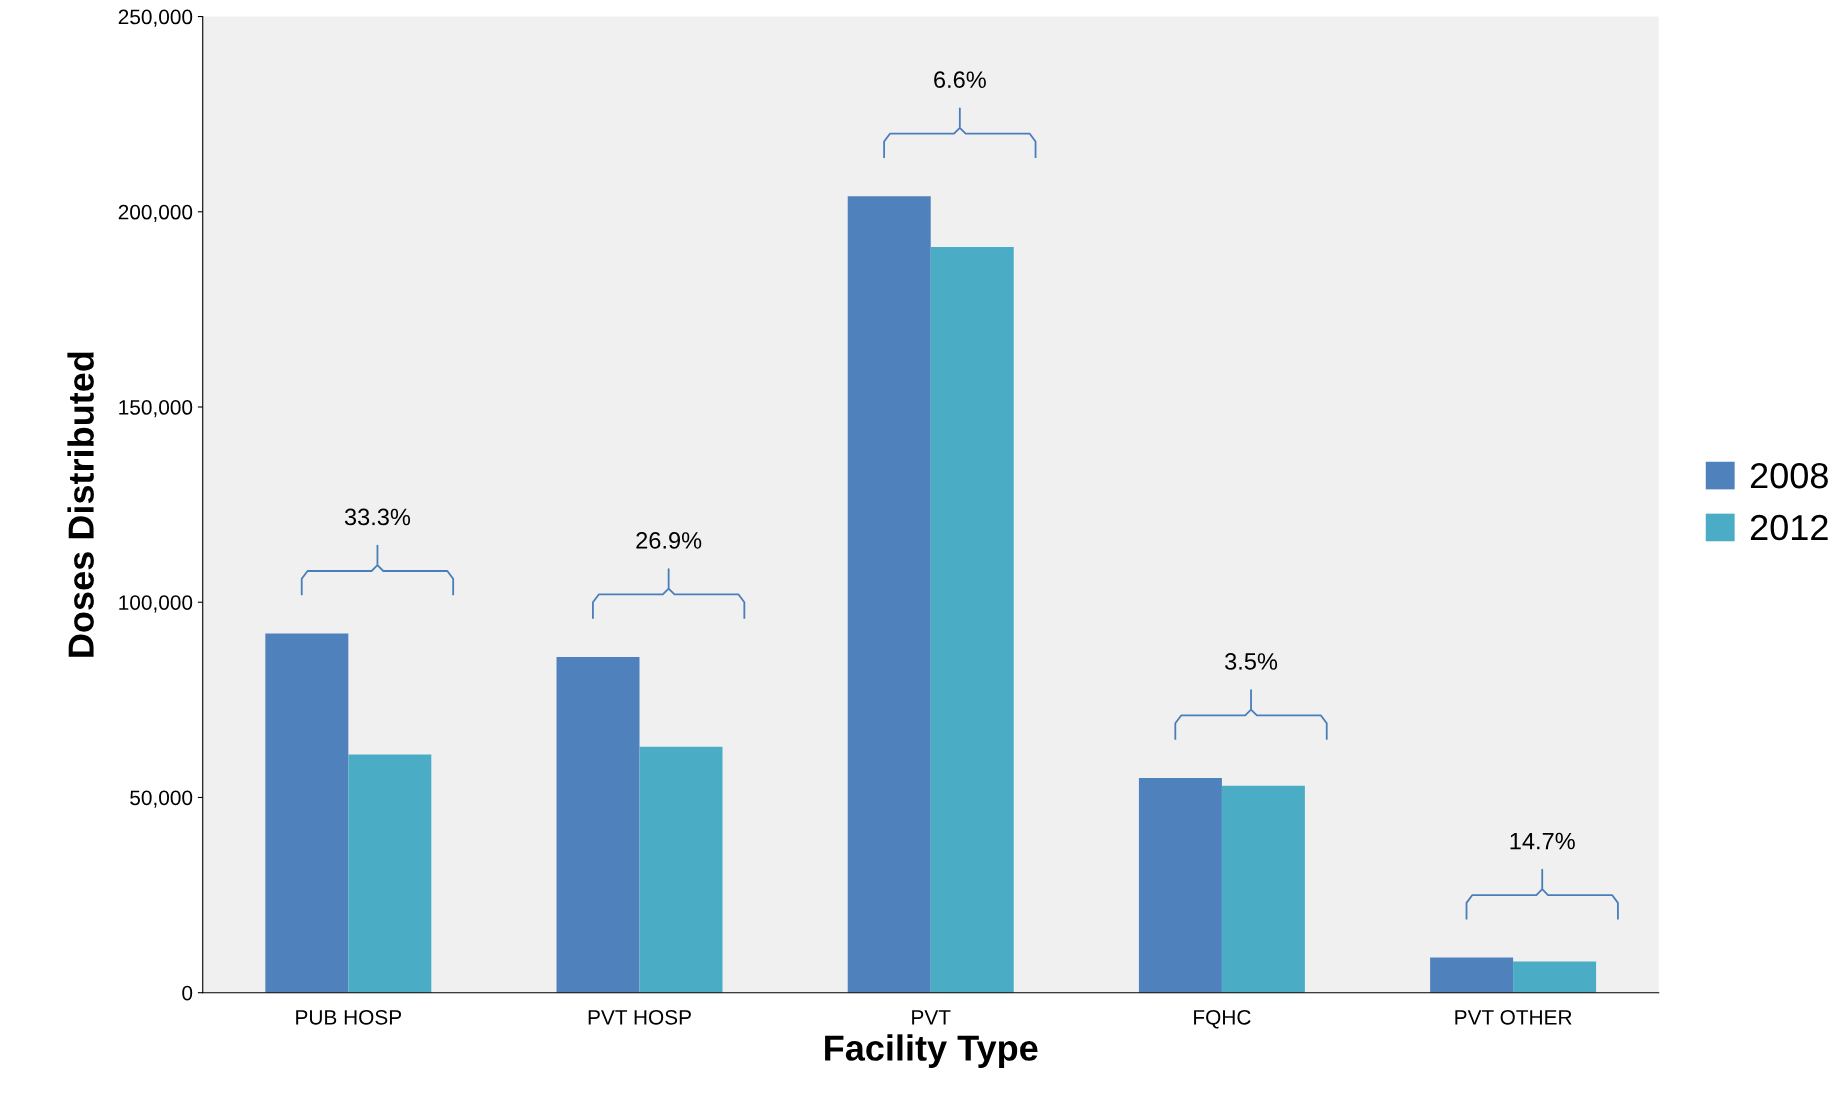 This screenshot has height=1103, width=1843. Describe the element at coordinates (960, 80) in the screenshot. I see `annotation: 6.6%` at that location.